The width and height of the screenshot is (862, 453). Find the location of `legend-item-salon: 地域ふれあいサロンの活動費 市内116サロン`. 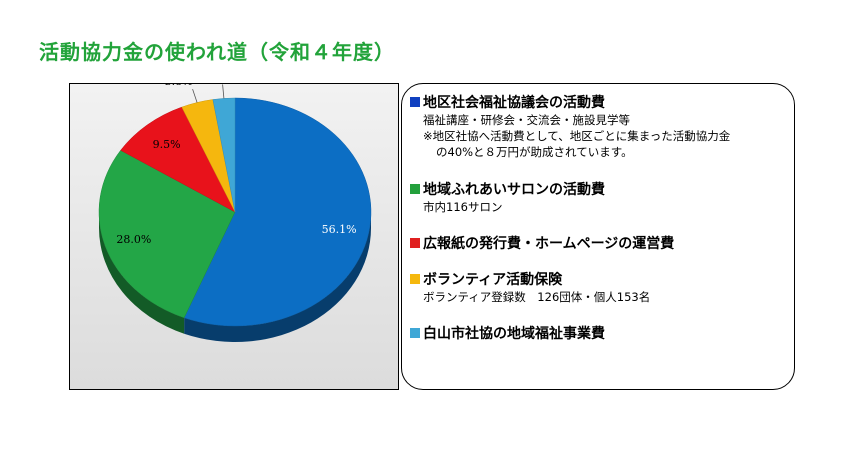

legend-item-salon: 地域ふれあいサロンの活動費 市内116サロン is located at coordinates (507, 197).